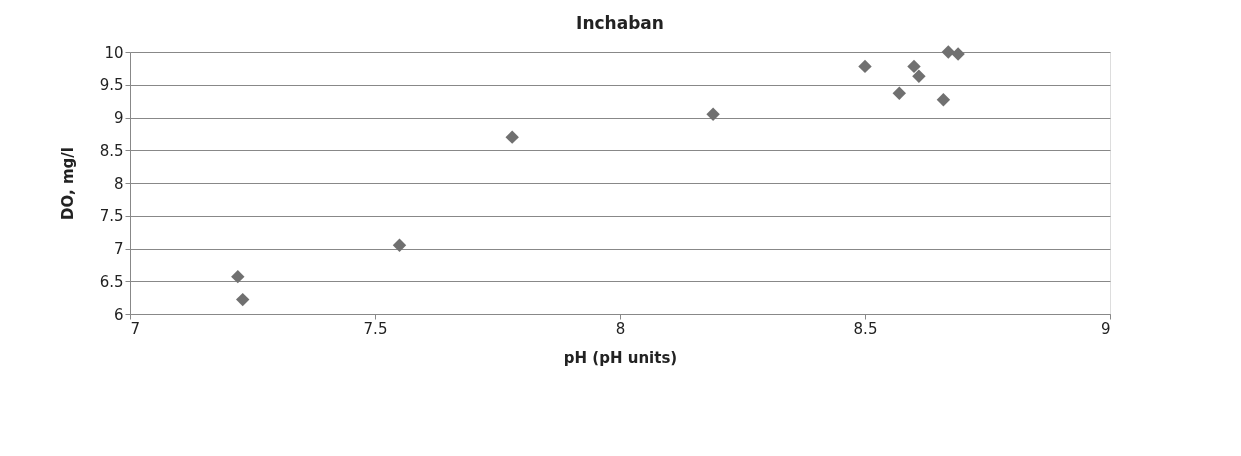 The image size is (1241, 456). Describe the element at coordinates (118, 314) in the screenshot. I see `y-tick-label: 6` at that location.